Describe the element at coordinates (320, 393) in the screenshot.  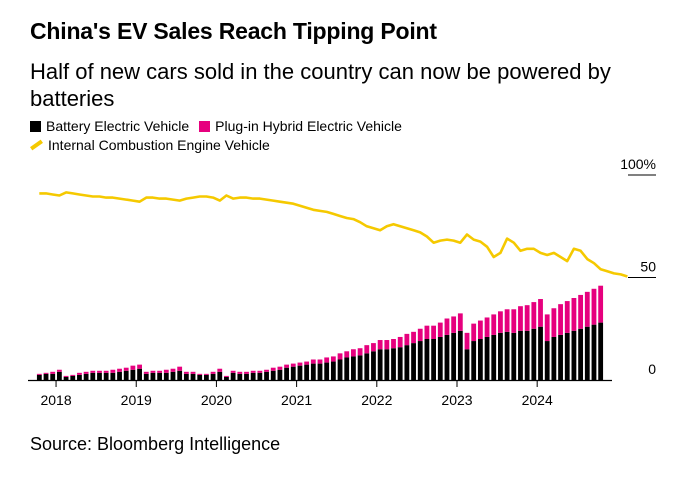
I see `x-axis: 2018 2019 2020 2021 2022 2023 2024` at that location.